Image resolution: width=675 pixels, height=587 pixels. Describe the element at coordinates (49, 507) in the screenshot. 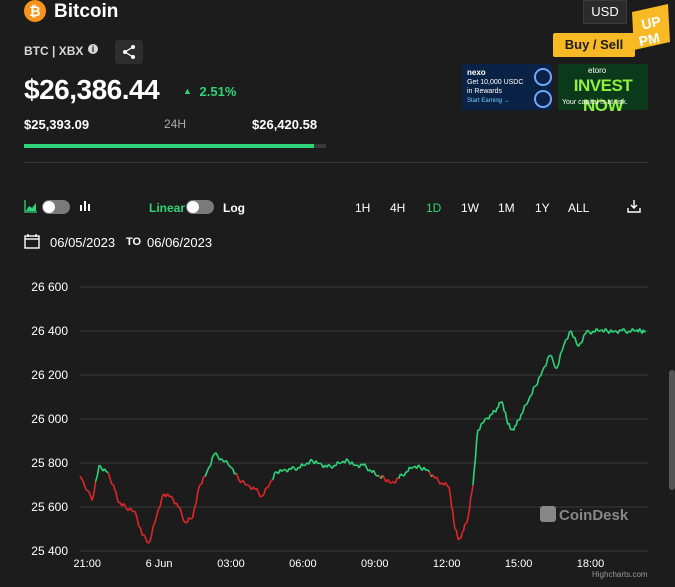

I see `y-tick-label: 25 600` at that location.